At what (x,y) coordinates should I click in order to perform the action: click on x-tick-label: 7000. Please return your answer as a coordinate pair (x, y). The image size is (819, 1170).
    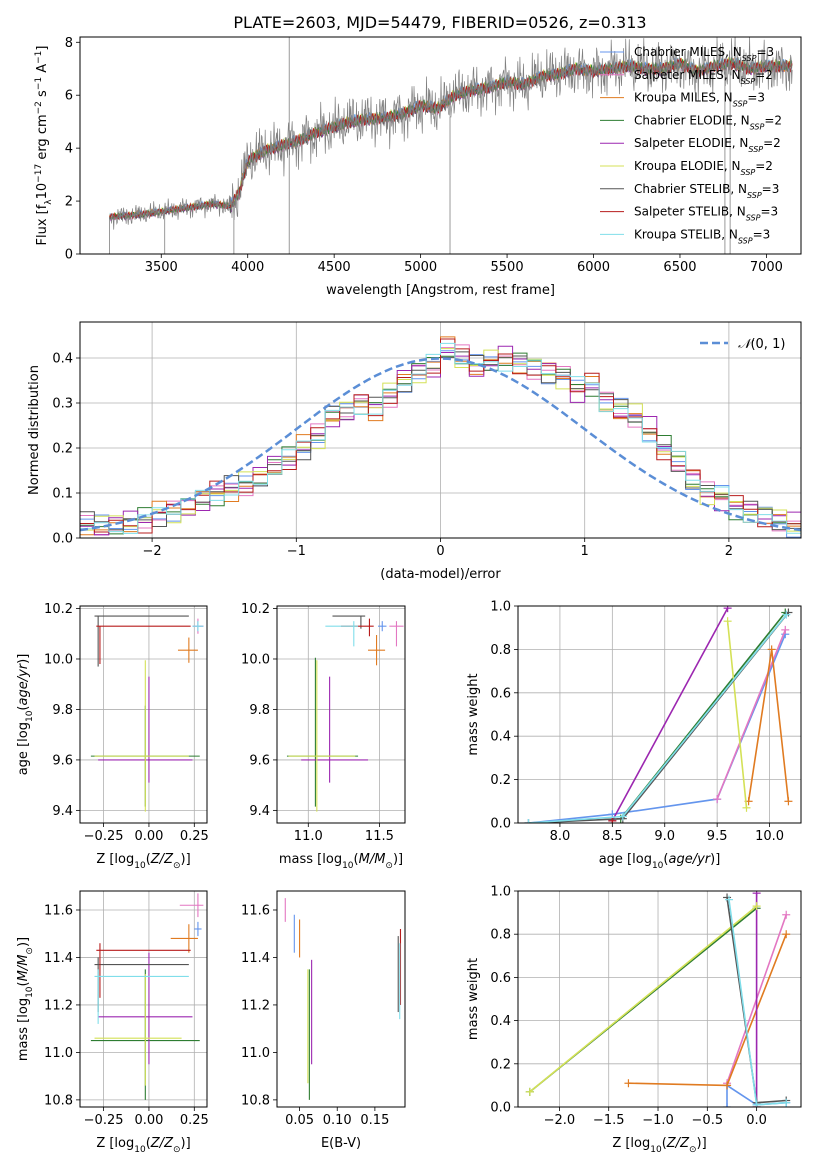
    Looking at the image, I should click on (766, 267).